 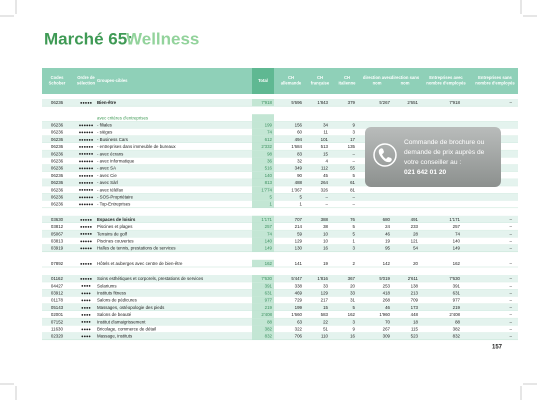 I want to click on cell: 16, so click(x=325, y=248).